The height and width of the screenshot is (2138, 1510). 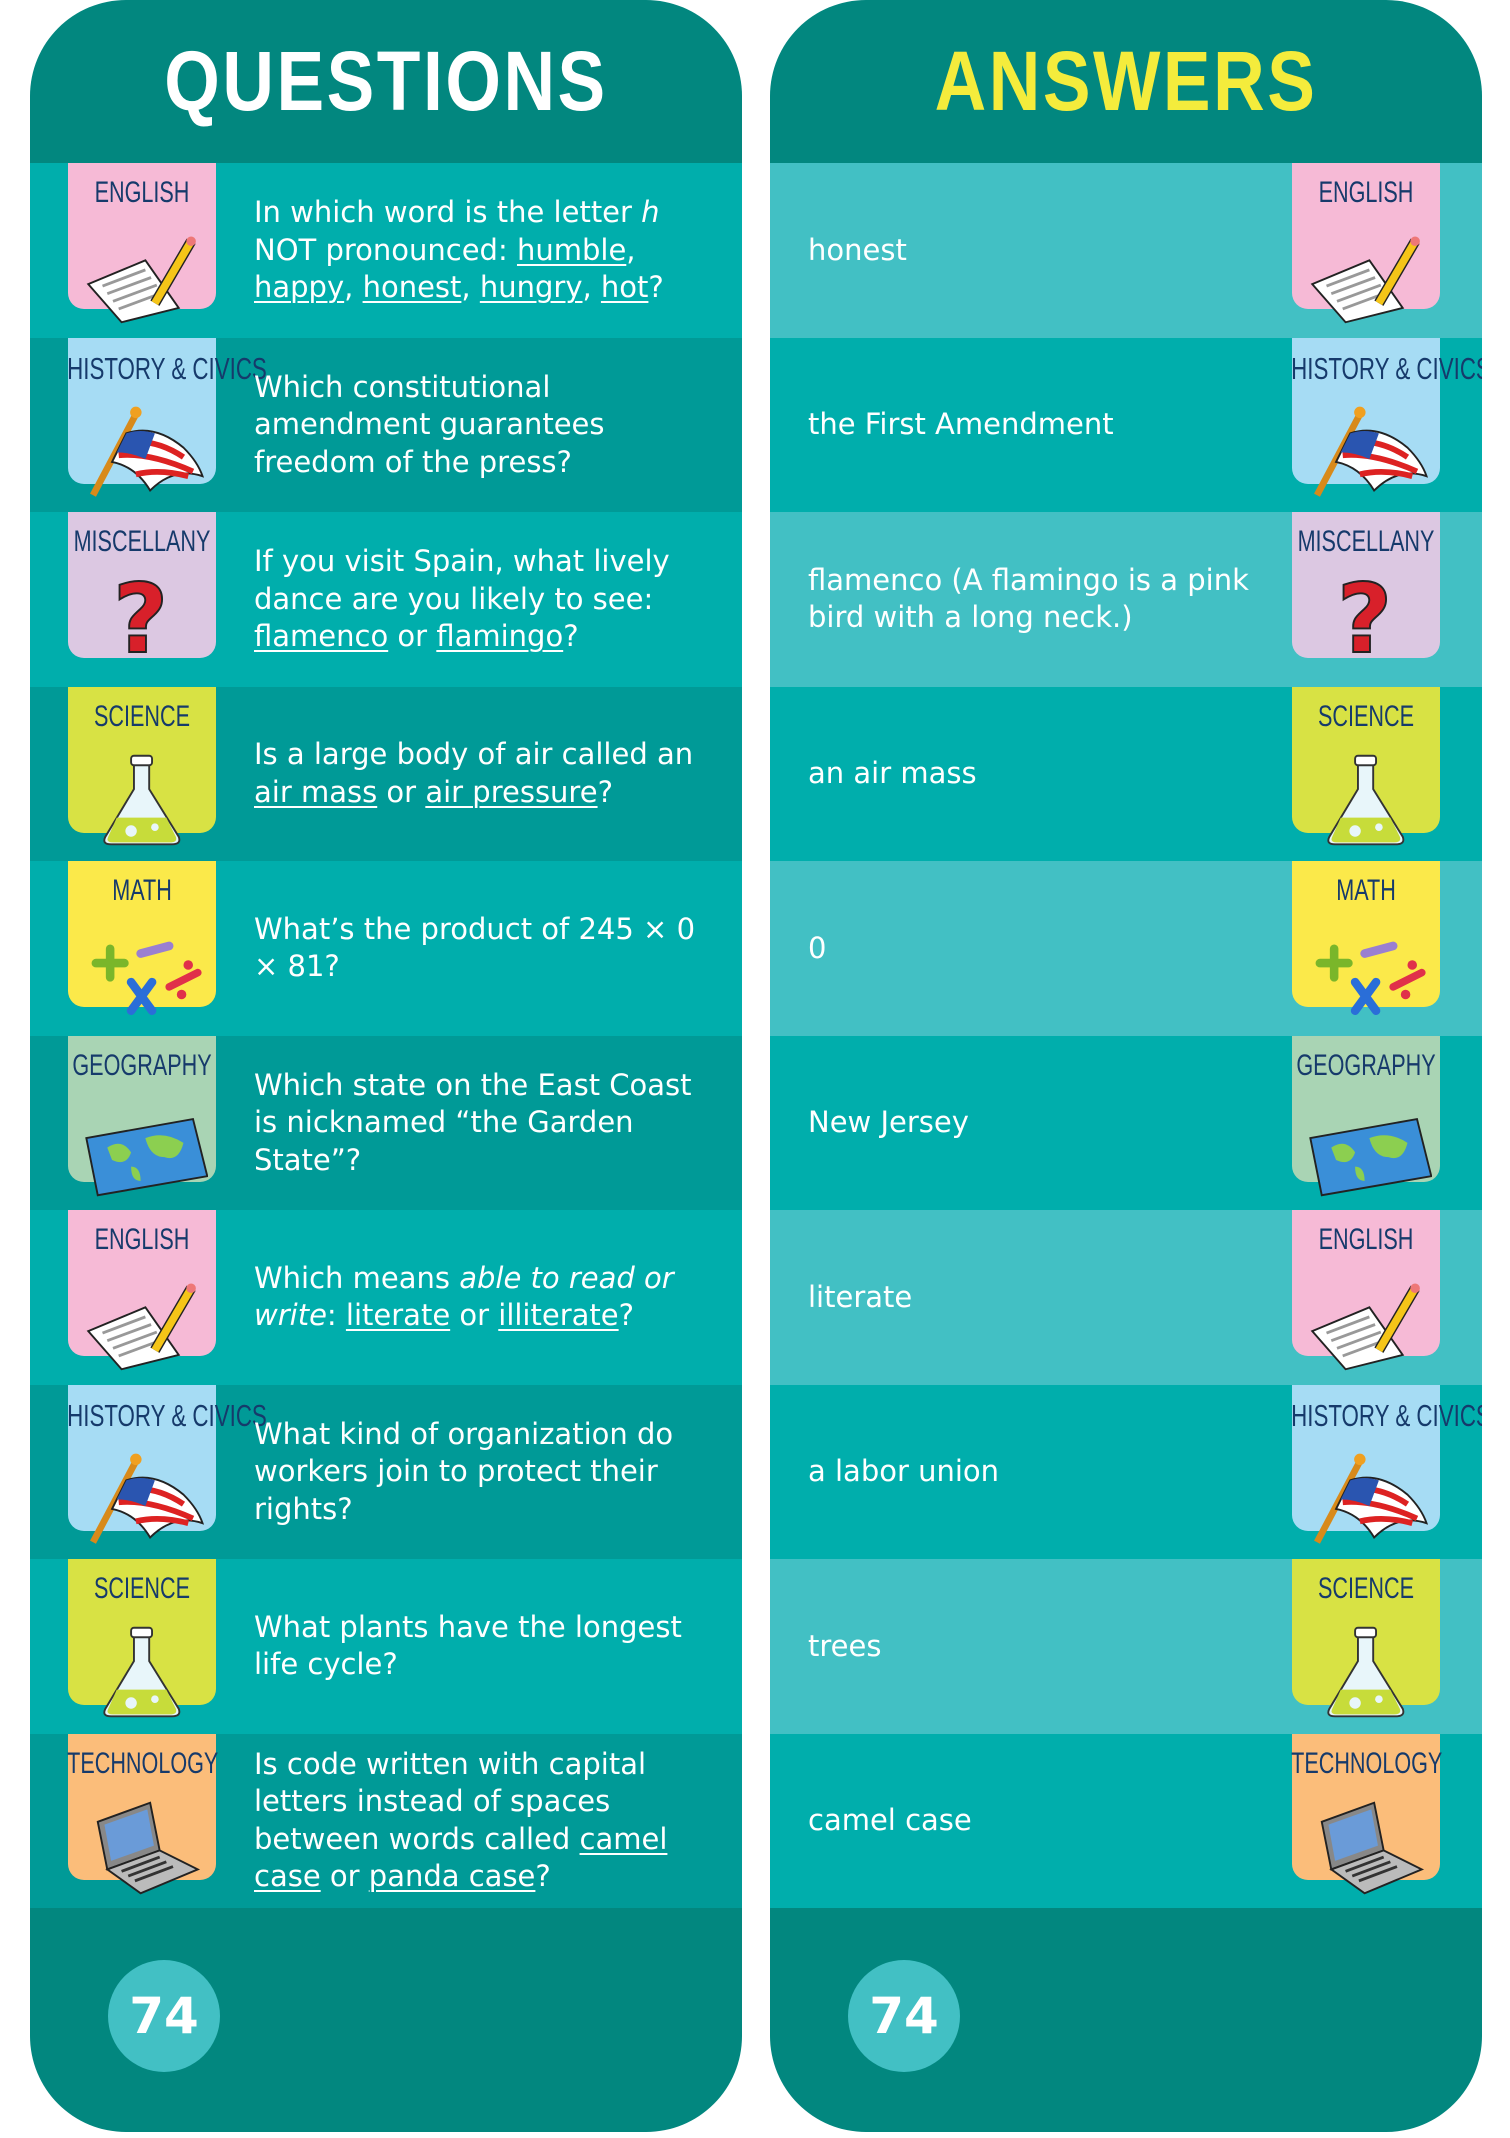 What do you see at coordinates (845, 1645) in the screenshot?
I see `answer-text: trees` at bounding box center [845, 1645].